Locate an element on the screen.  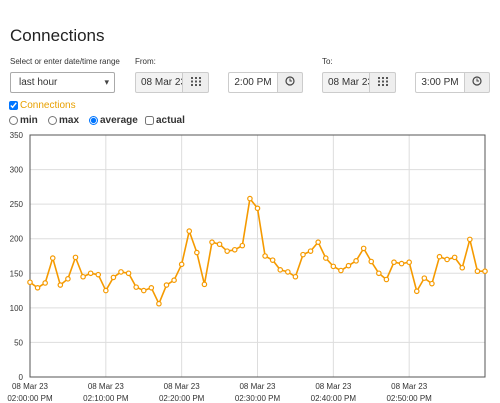
average-label: average is located at coordinates (119, 120).